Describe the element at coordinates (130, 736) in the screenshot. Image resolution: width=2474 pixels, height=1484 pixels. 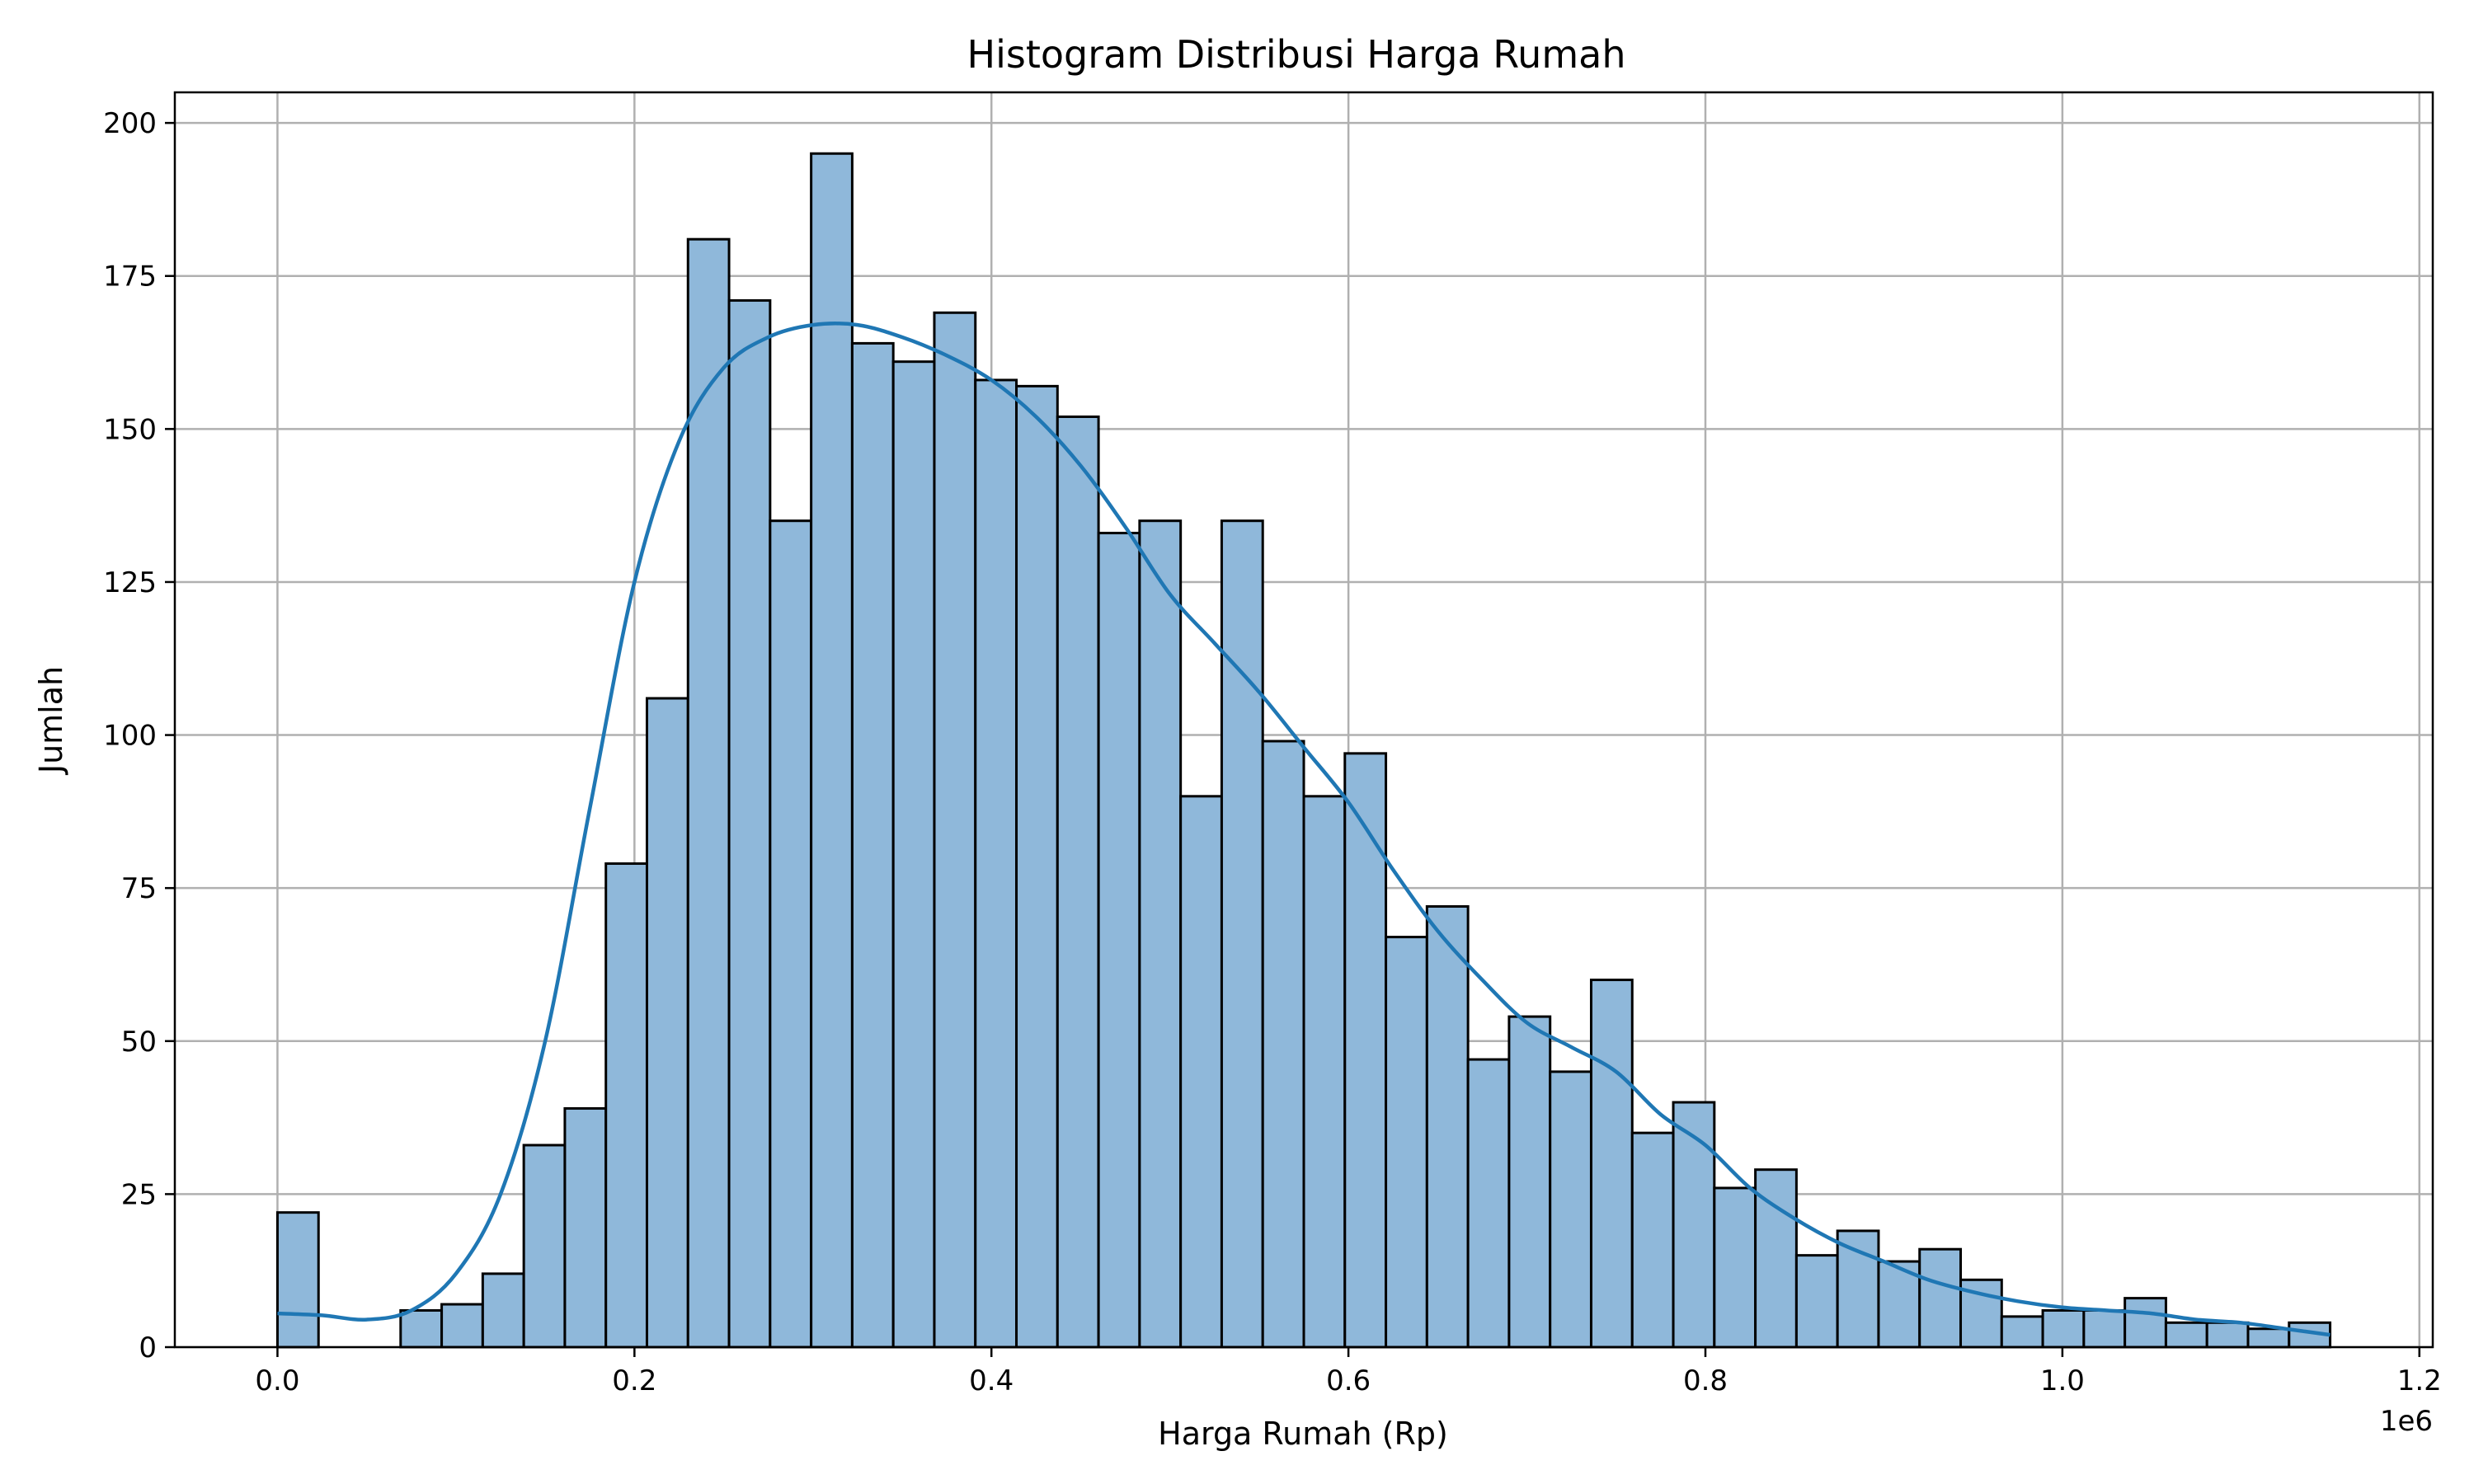
I see `y-tick-label: 100` at that location.